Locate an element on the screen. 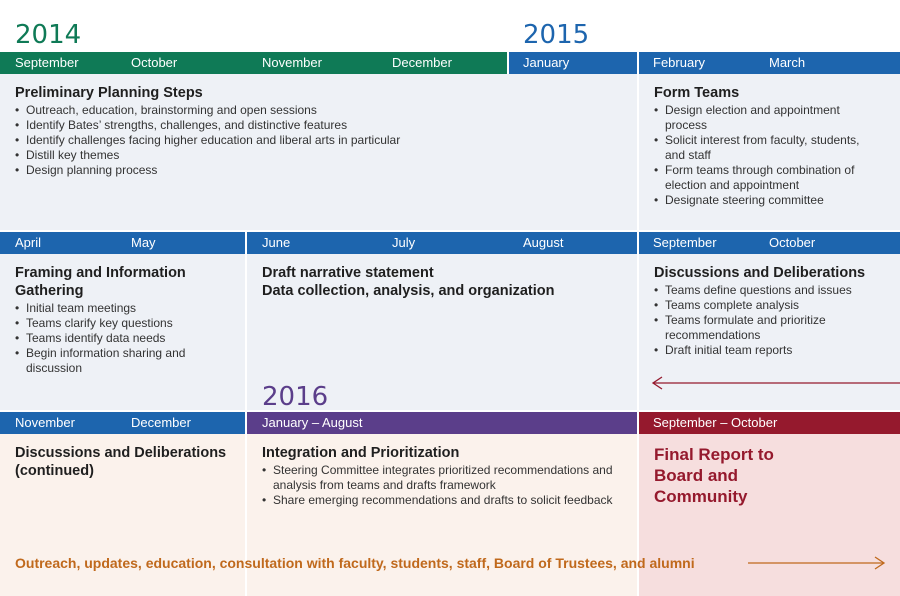 This screenshot has height=596, width=900. year-2014: 2014 is located at coordinates (48, 35).